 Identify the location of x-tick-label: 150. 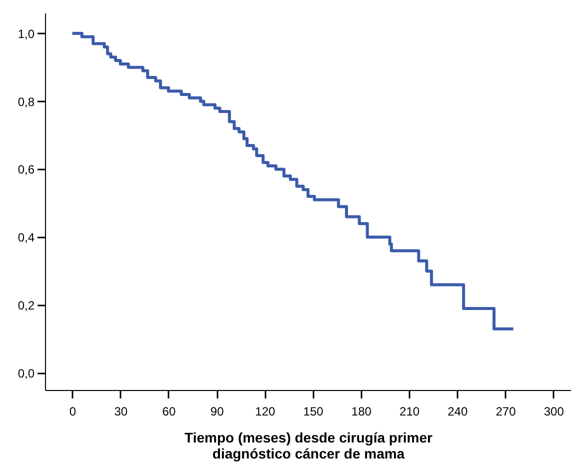
(313, 411).